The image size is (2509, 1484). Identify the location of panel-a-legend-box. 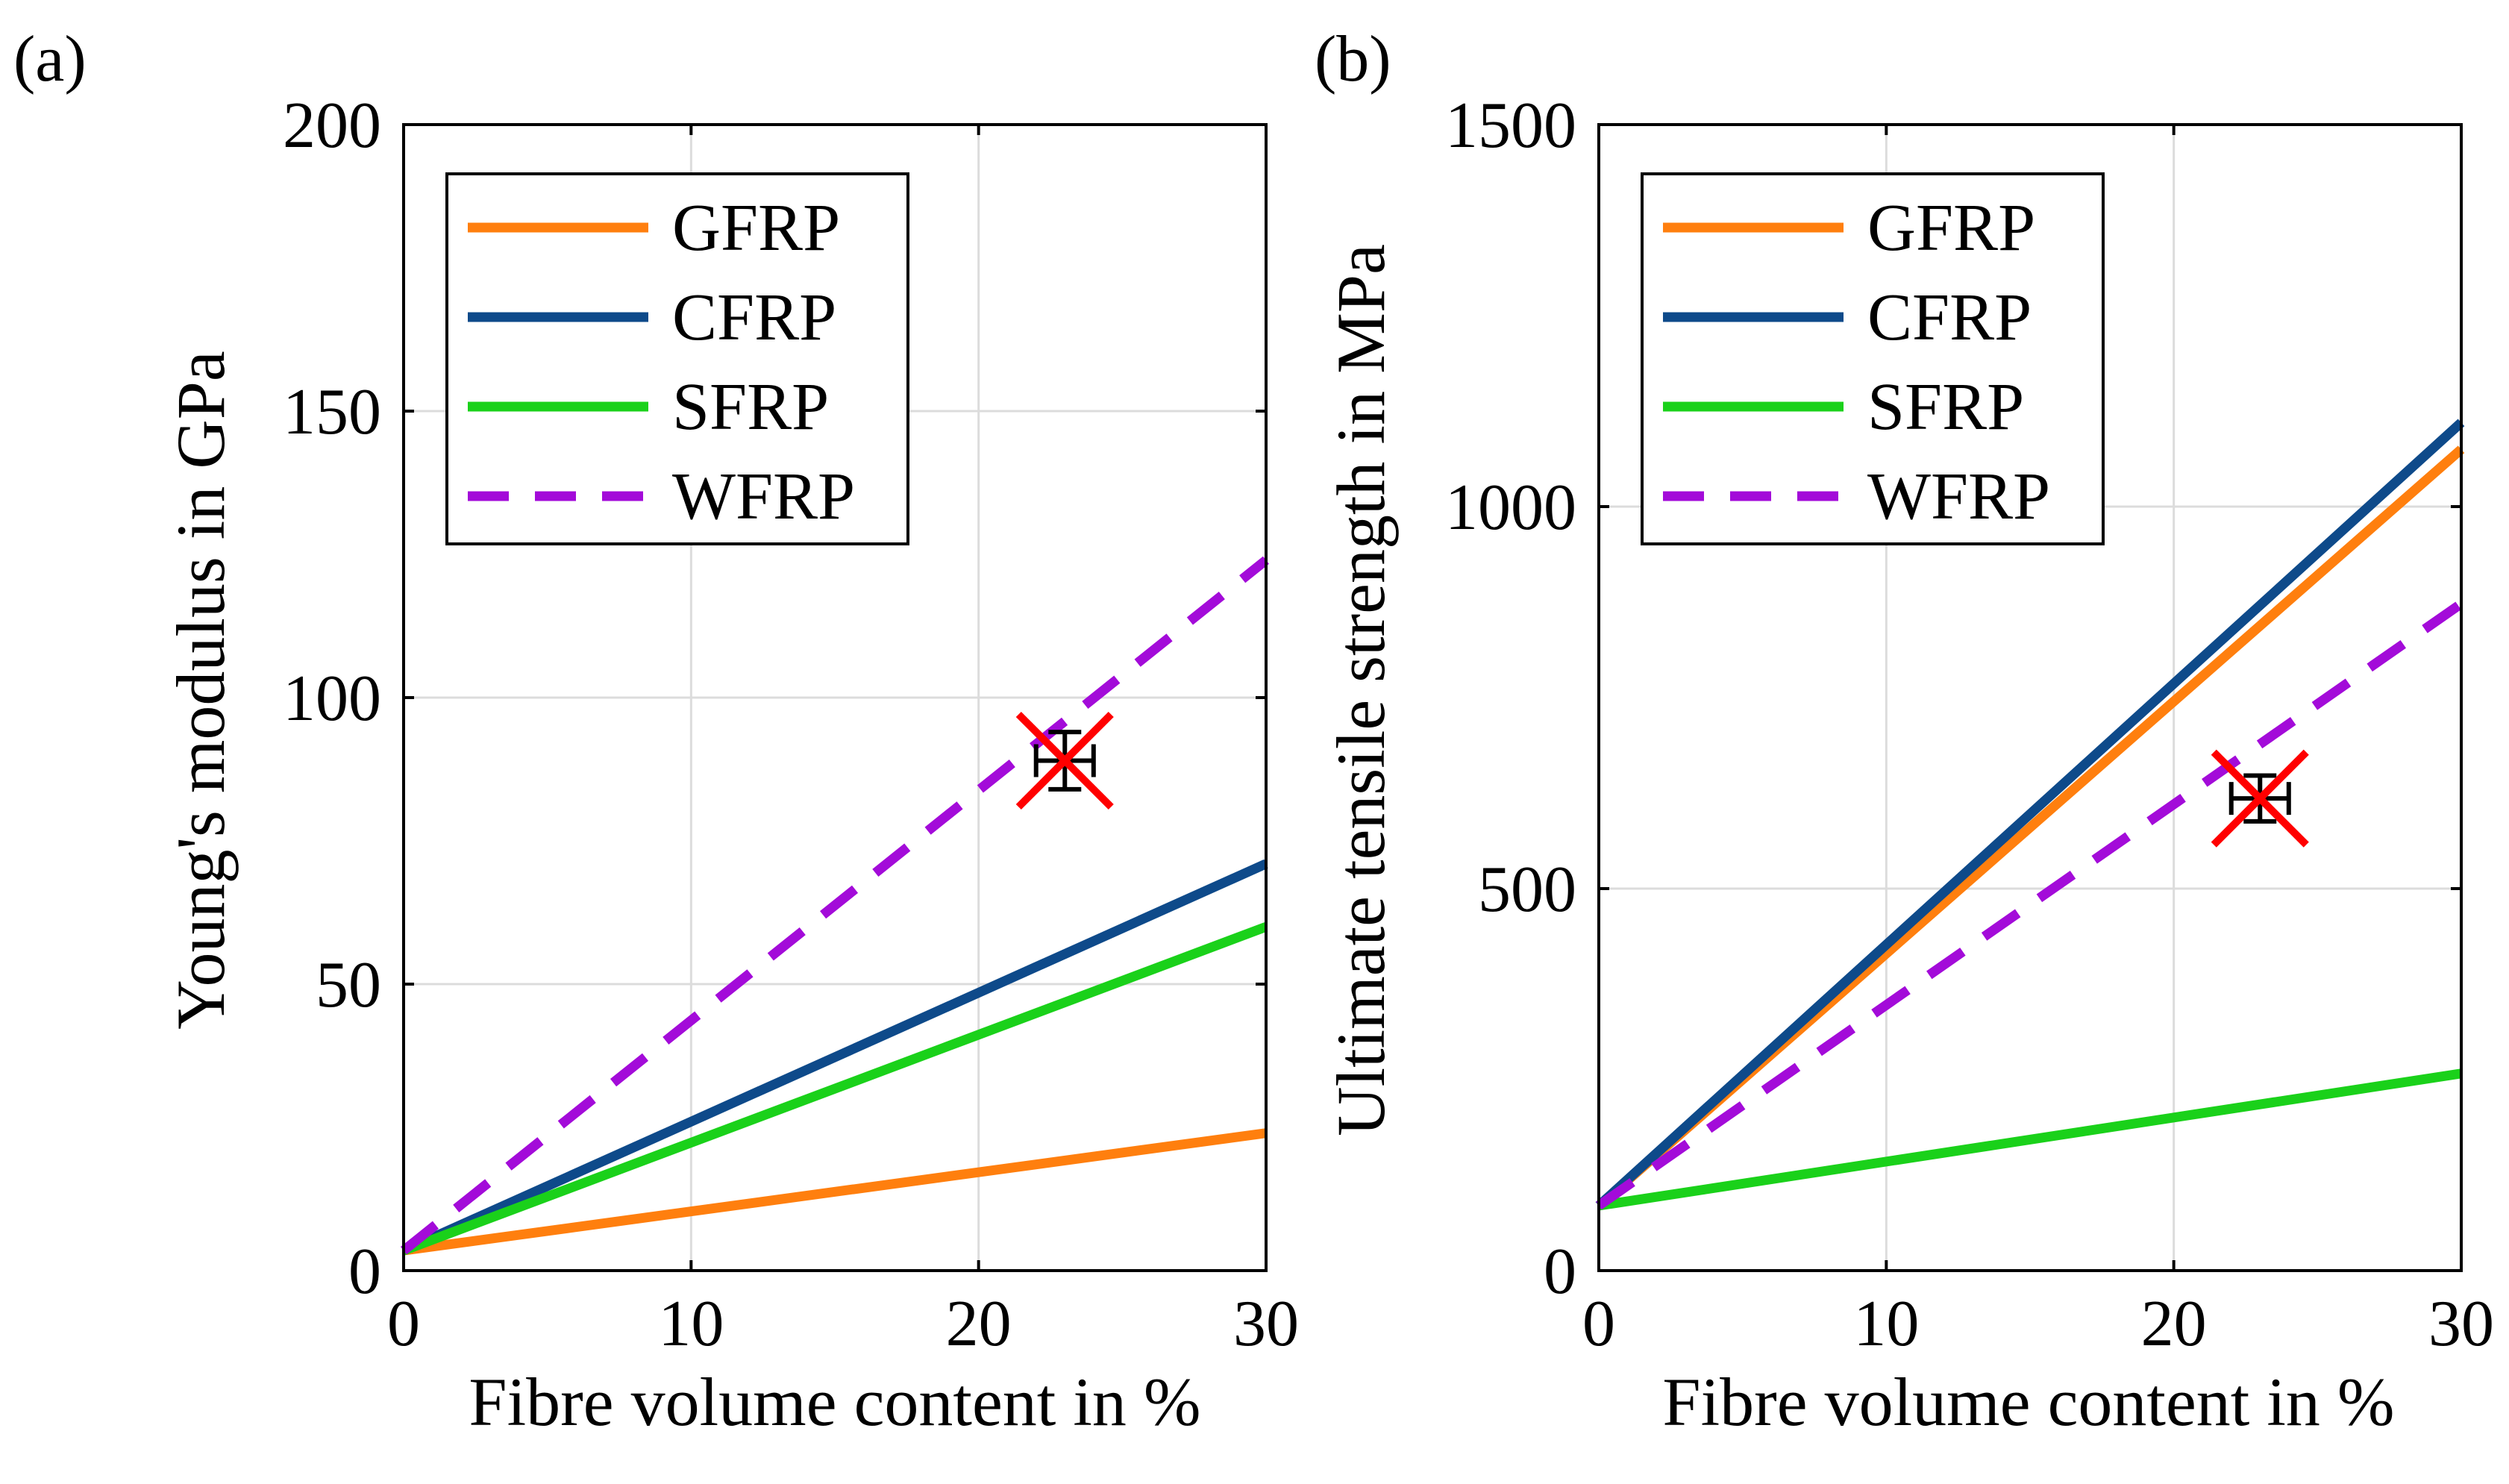
(677, 358).